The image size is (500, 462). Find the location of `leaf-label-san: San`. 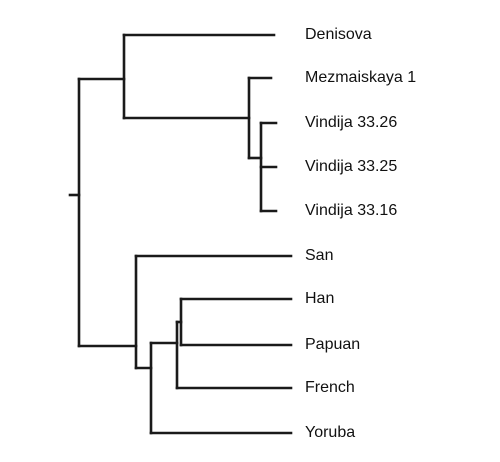

leaf-label-san: San is located at coordinates (319, 255).